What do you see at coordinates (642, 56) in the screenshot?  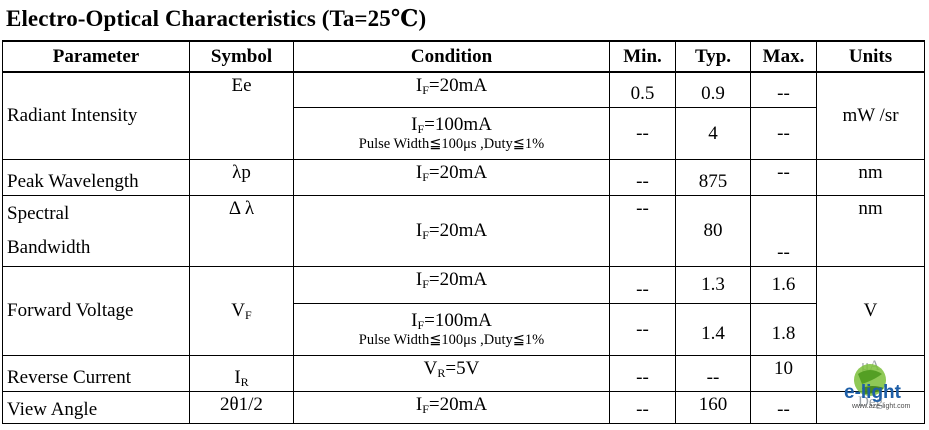 I see `header-min: Min.` at bounding box center [642, 56].